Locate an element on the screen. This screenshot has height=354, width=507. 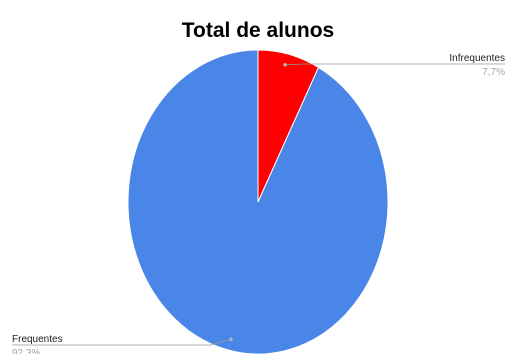
slice-label-infrequentes: Infrequentes is located at coordinates (477, 58).